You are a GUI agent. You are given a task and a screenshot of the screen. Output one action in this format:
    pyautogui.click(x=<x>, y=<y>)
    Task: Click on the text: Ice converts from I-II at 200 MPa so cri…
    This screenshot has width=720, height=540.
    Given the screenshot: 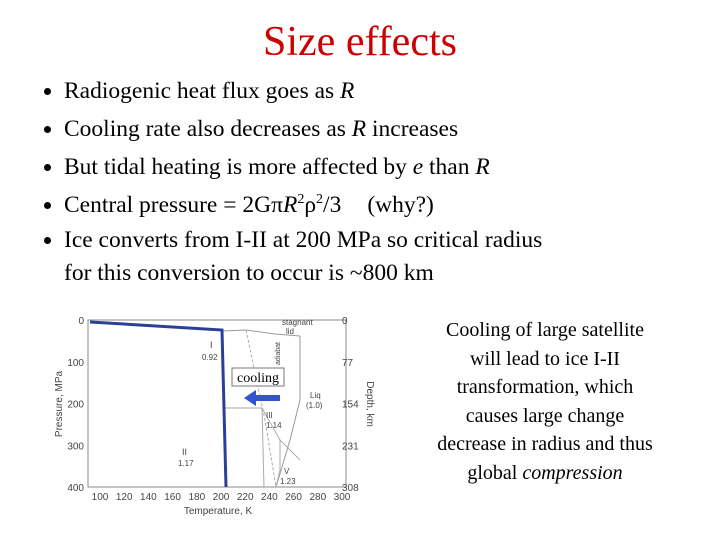 What is the action you would take?
    pyautogui.click(x=303, y=240)
    